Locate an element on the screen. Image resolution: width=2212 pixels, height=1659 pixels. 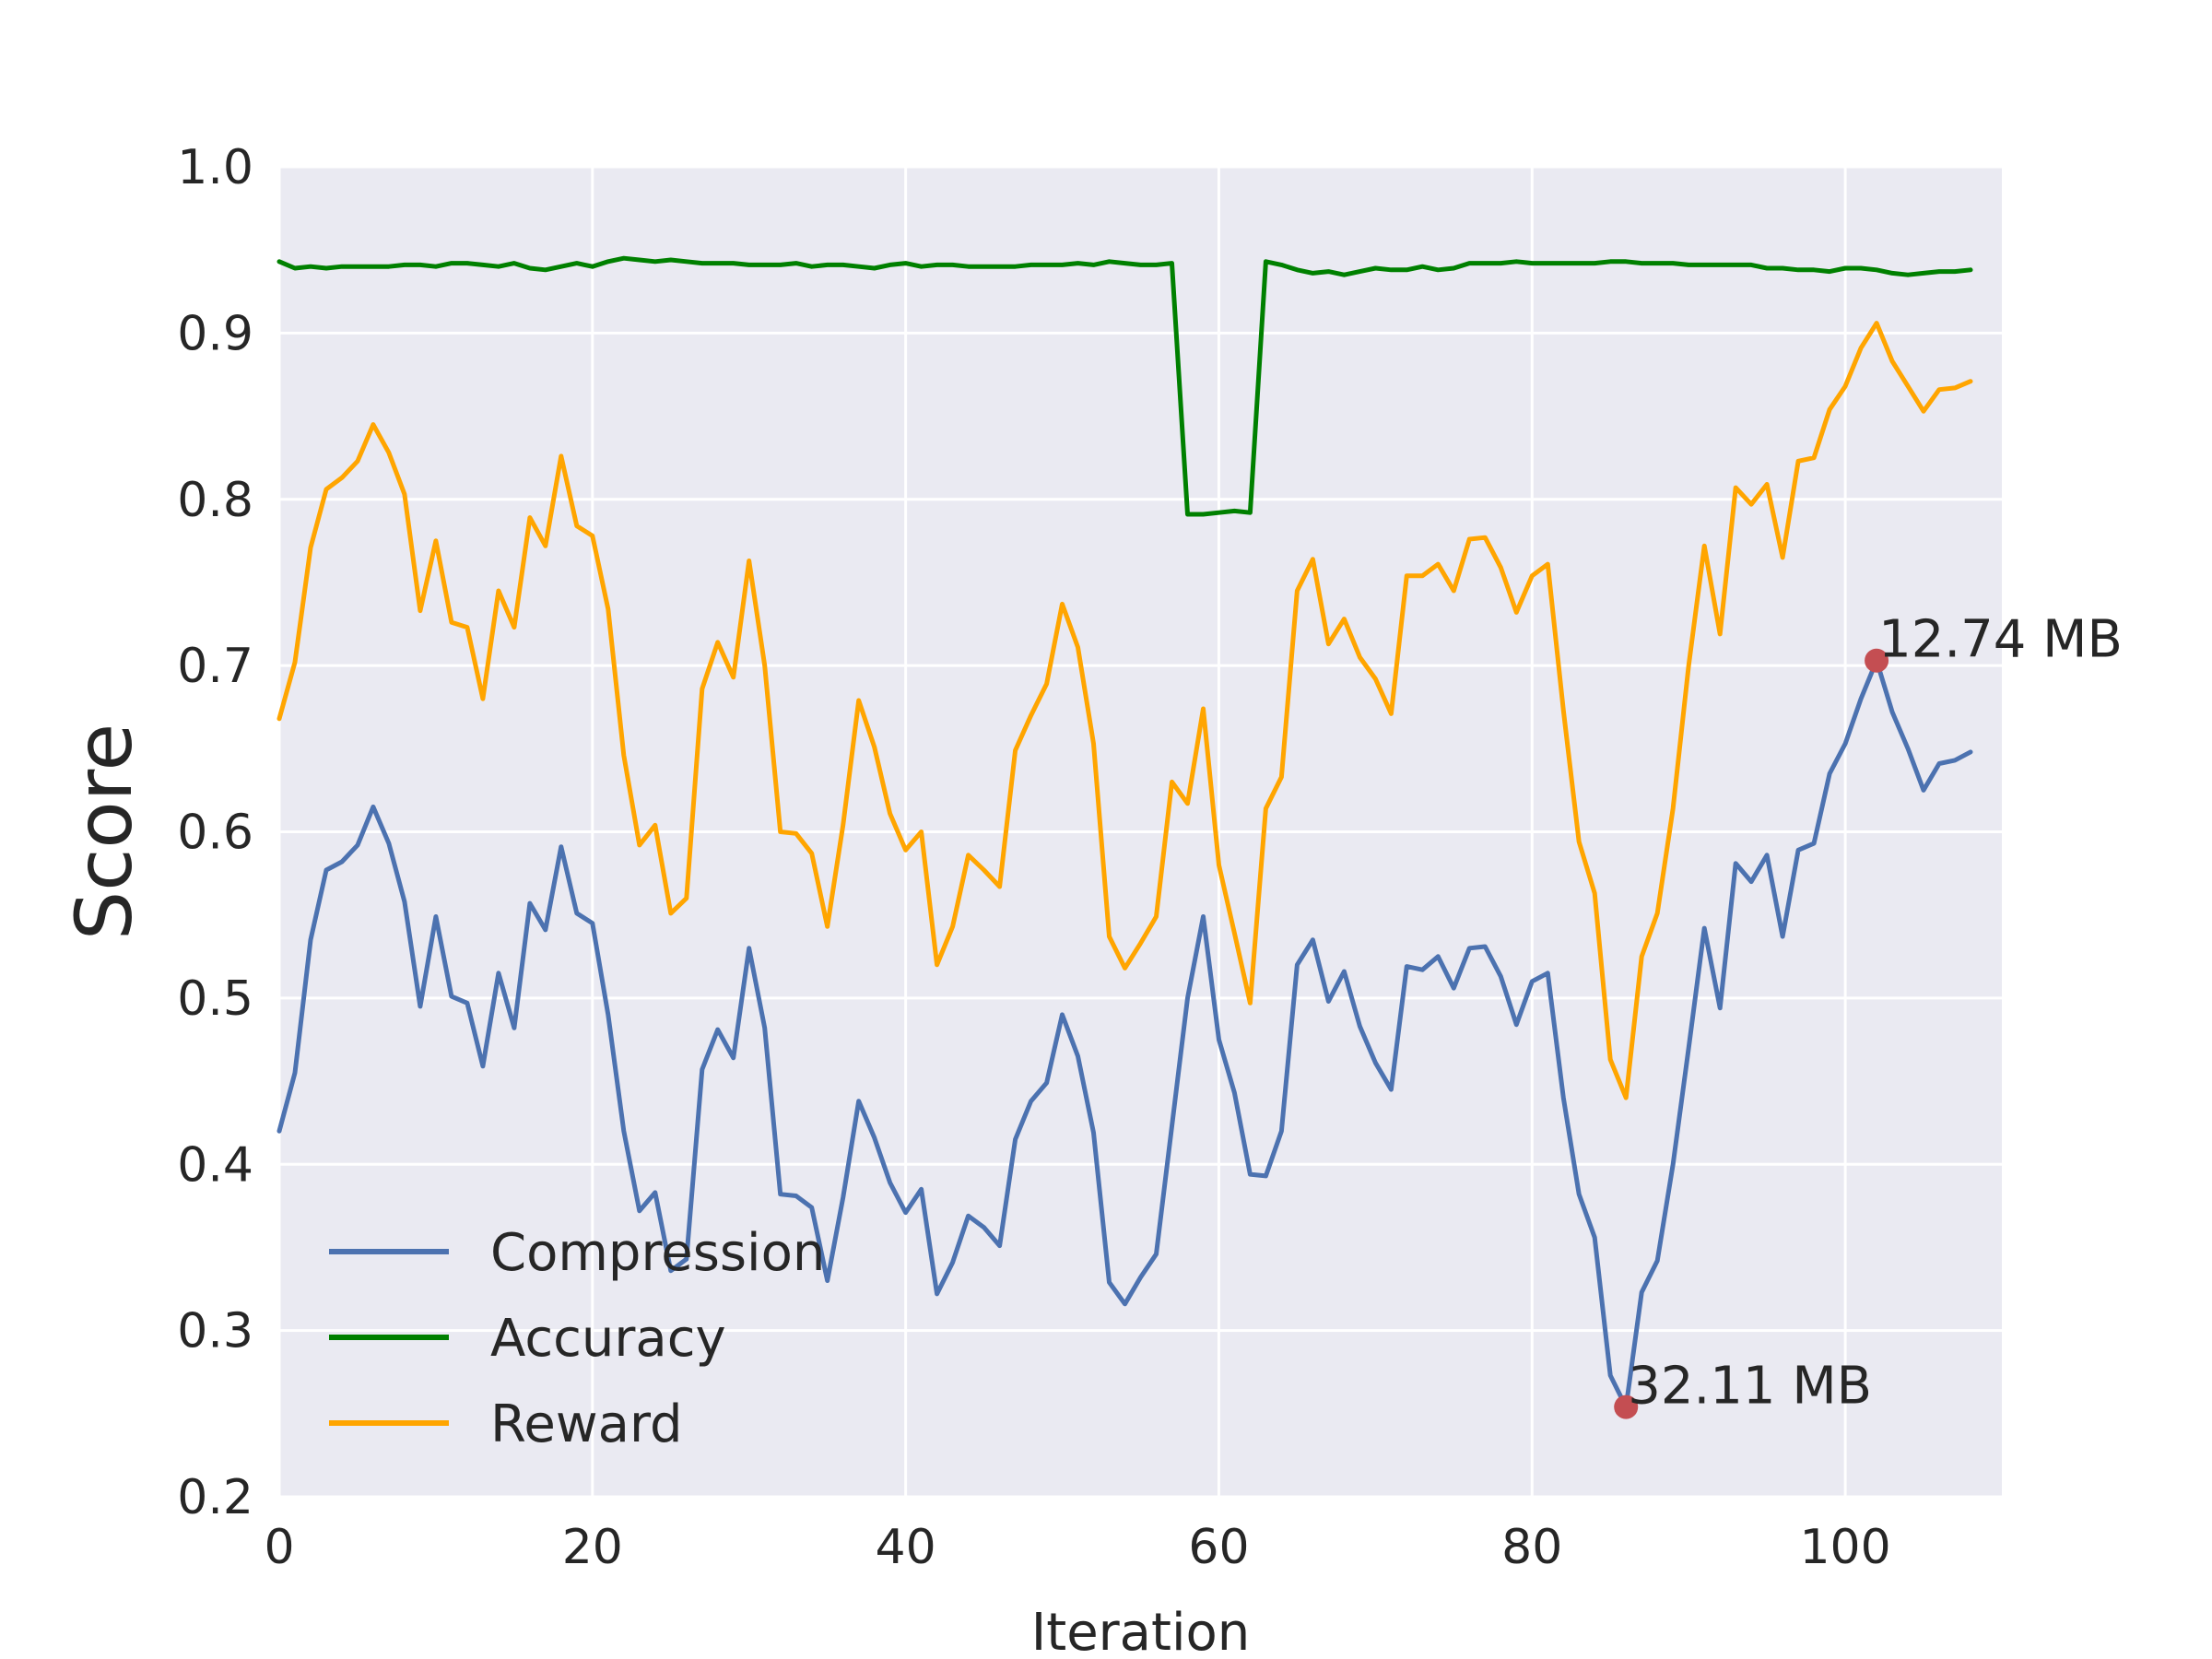
y-tick-label: 0.6 is located at coordinates (215, 833).